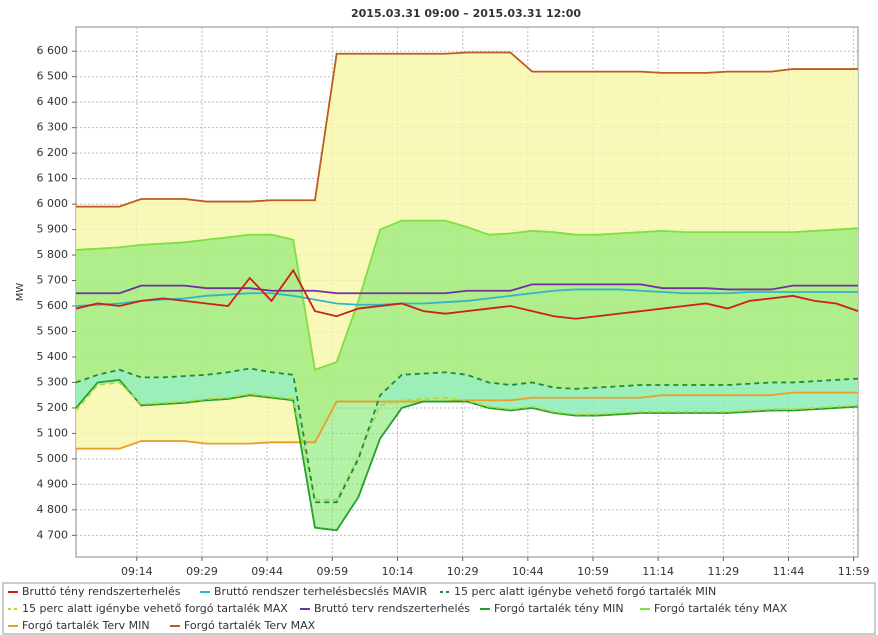  Describe the element at coordinates (53, 101) in the screenshot. I see `y-tick-label: 6 400` at that location.